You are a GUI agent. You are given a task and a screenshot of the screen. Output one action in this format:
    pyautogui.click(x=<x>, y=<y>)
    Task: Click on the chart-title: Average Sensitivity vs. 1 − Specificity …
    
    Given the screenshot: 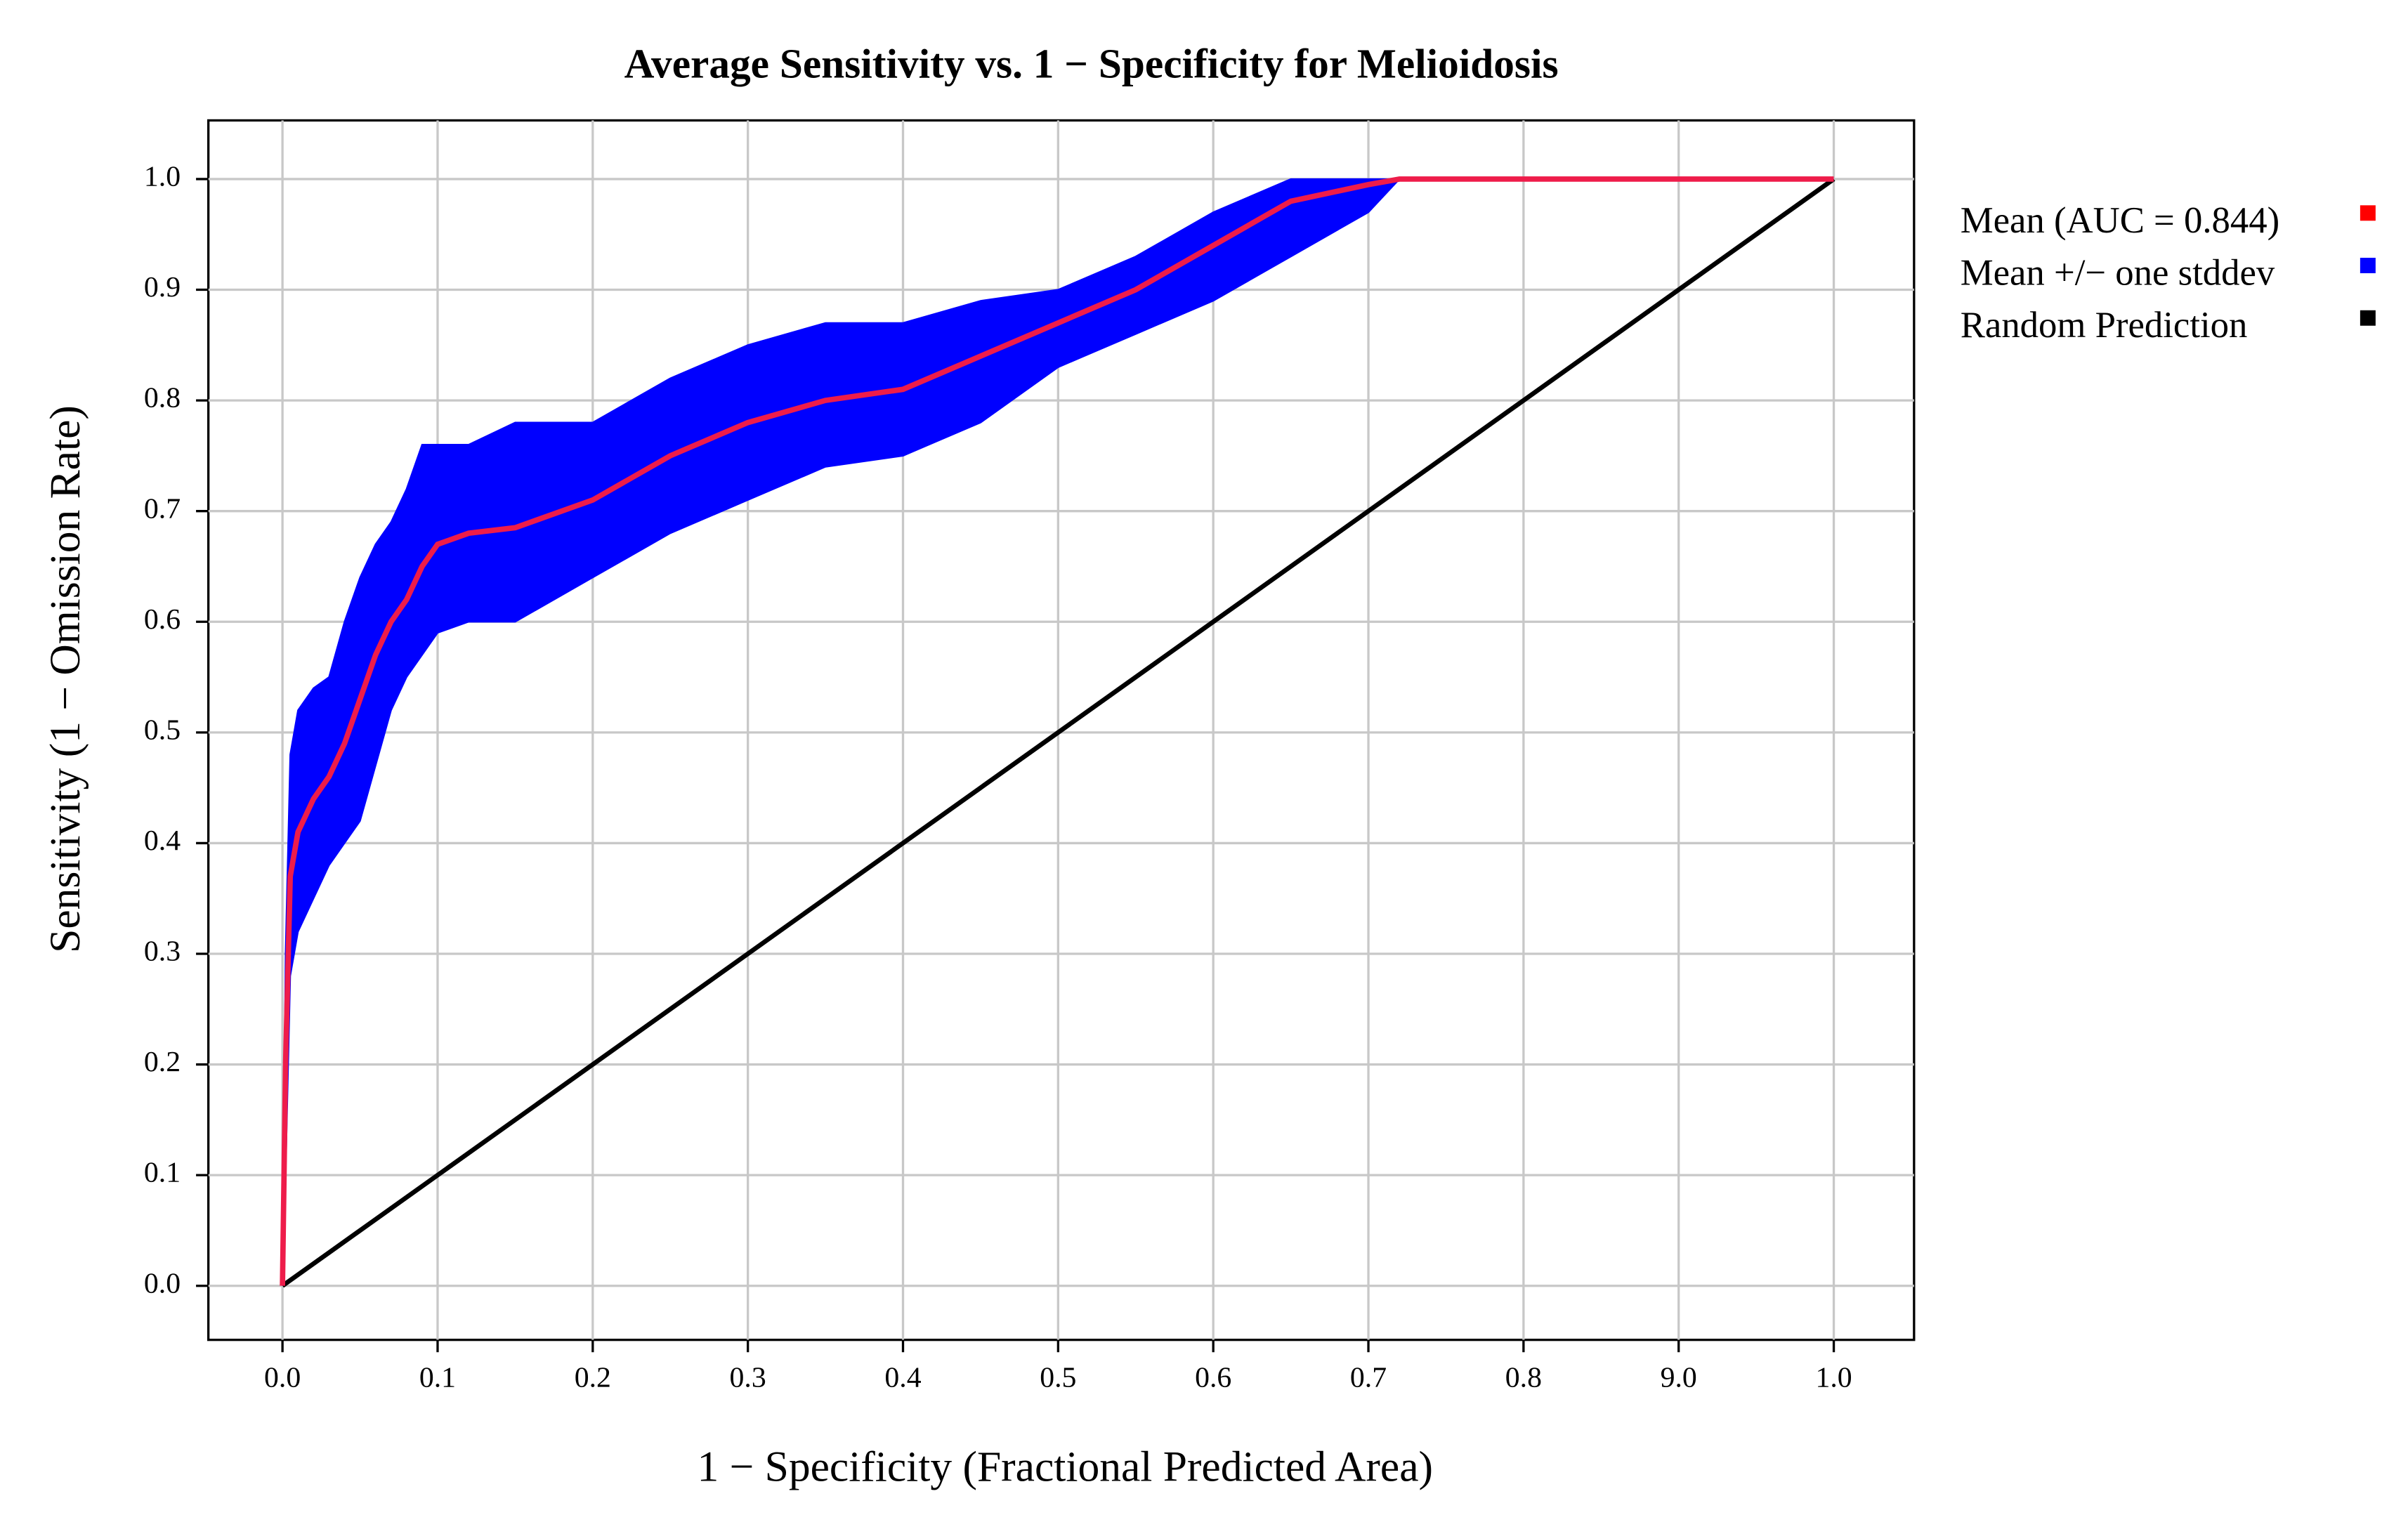 What is the action you would take?
    pyautogui.click(x=1091, y=63)
    